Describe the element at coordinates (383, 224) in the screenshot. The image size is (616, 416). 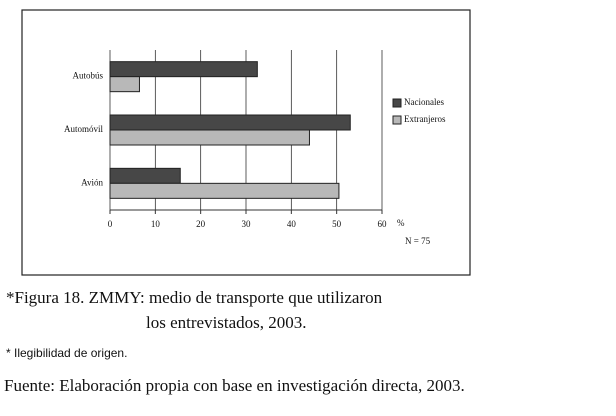
I see `x-tick-label: 60` at that location.